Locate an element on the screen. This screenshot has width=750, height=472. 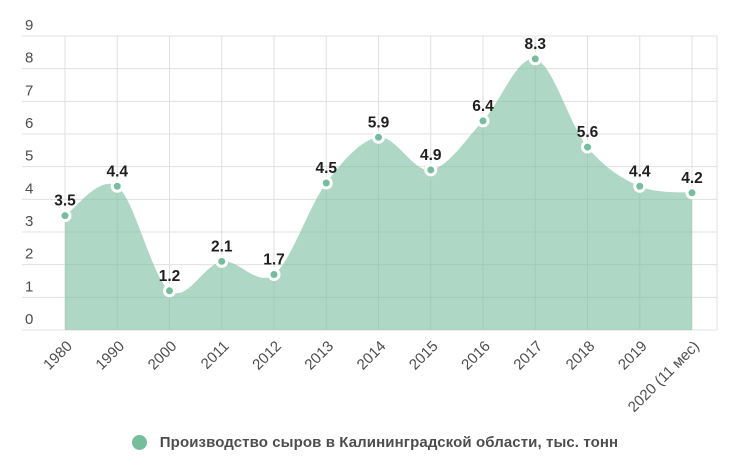
x-axis-tick-label: 2018 is located at coordinates (581, 356).